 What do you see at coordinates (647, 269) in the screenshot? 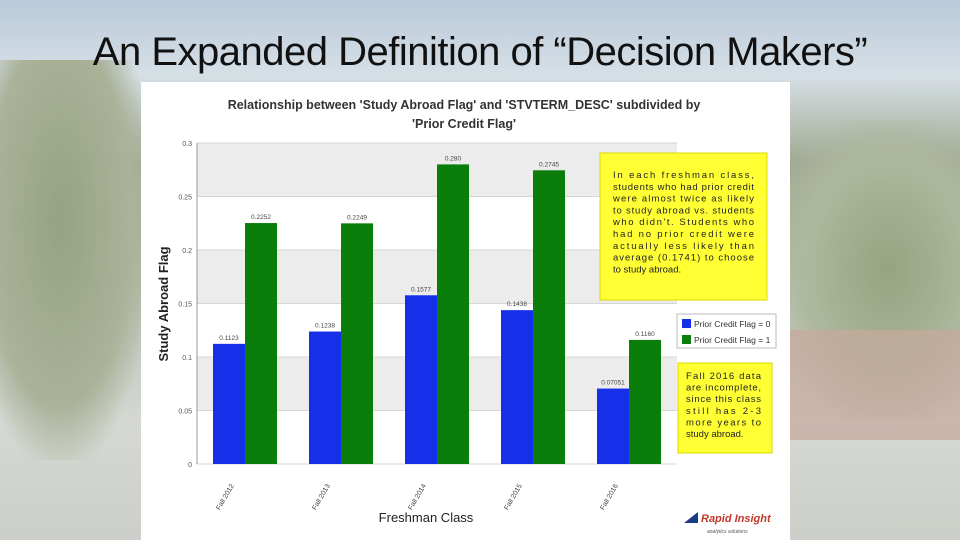
I see `callout-insight-line: to study abroad.` at bounding box center [647, 269].